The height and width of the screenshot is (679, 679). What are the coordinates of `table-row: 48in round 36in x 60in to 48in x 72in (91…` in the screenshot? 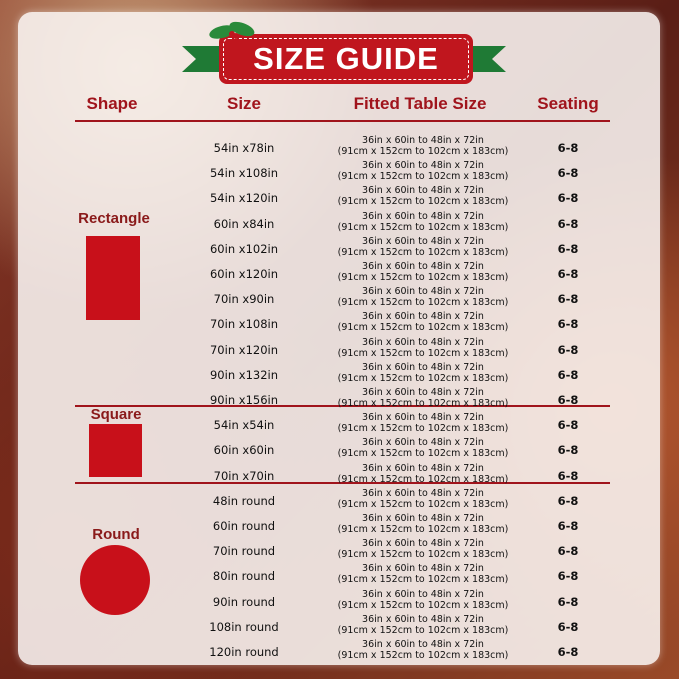 It's located at (339, 501).